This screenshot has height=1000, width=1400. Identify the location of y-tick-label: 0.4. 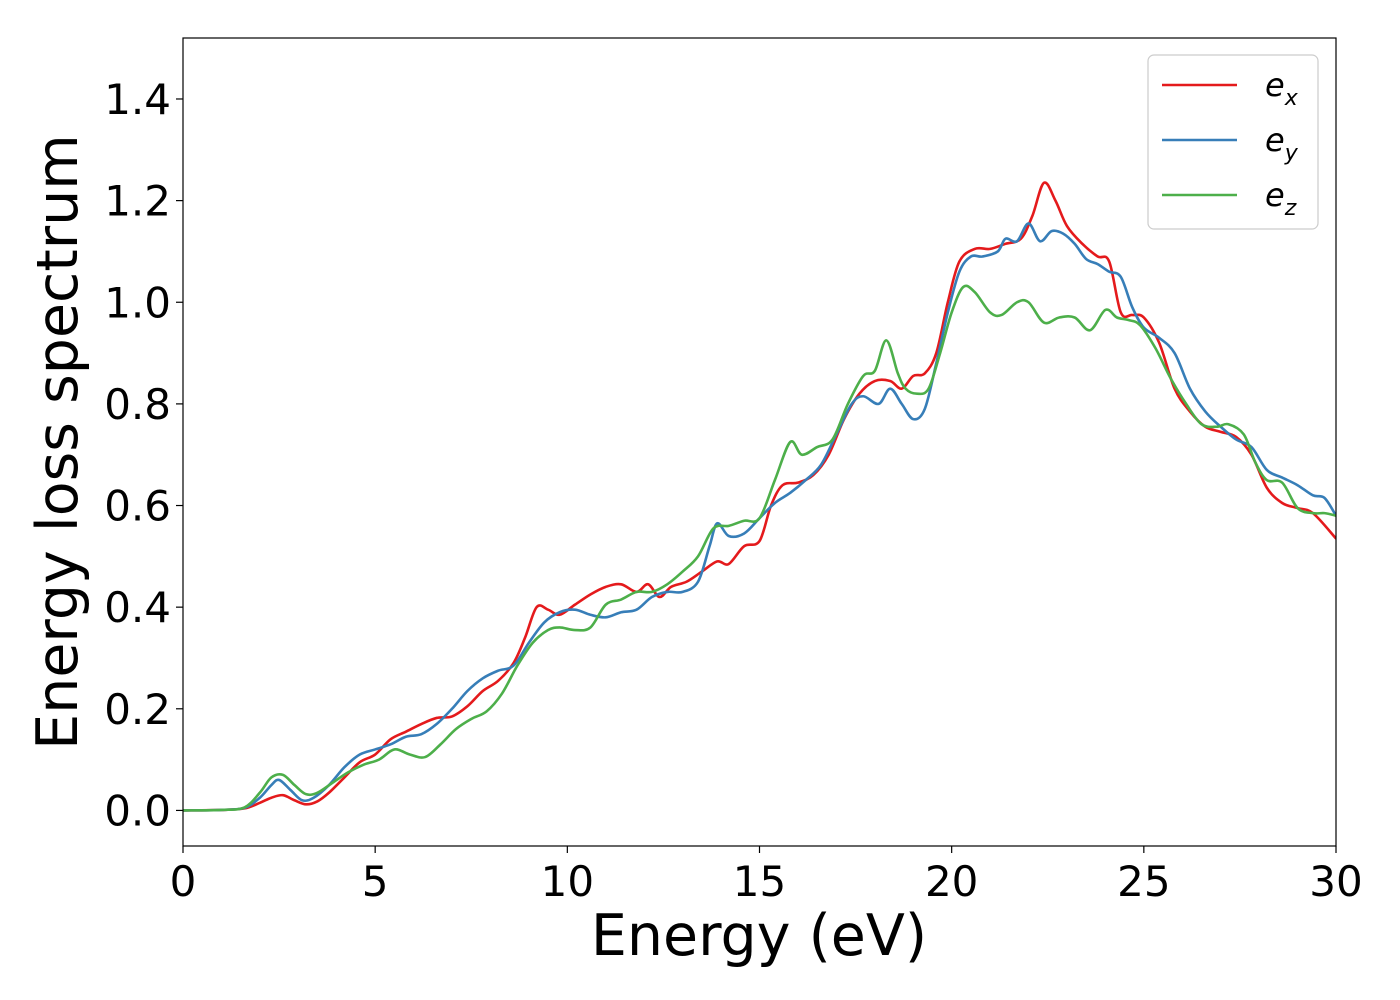
(137, 607).